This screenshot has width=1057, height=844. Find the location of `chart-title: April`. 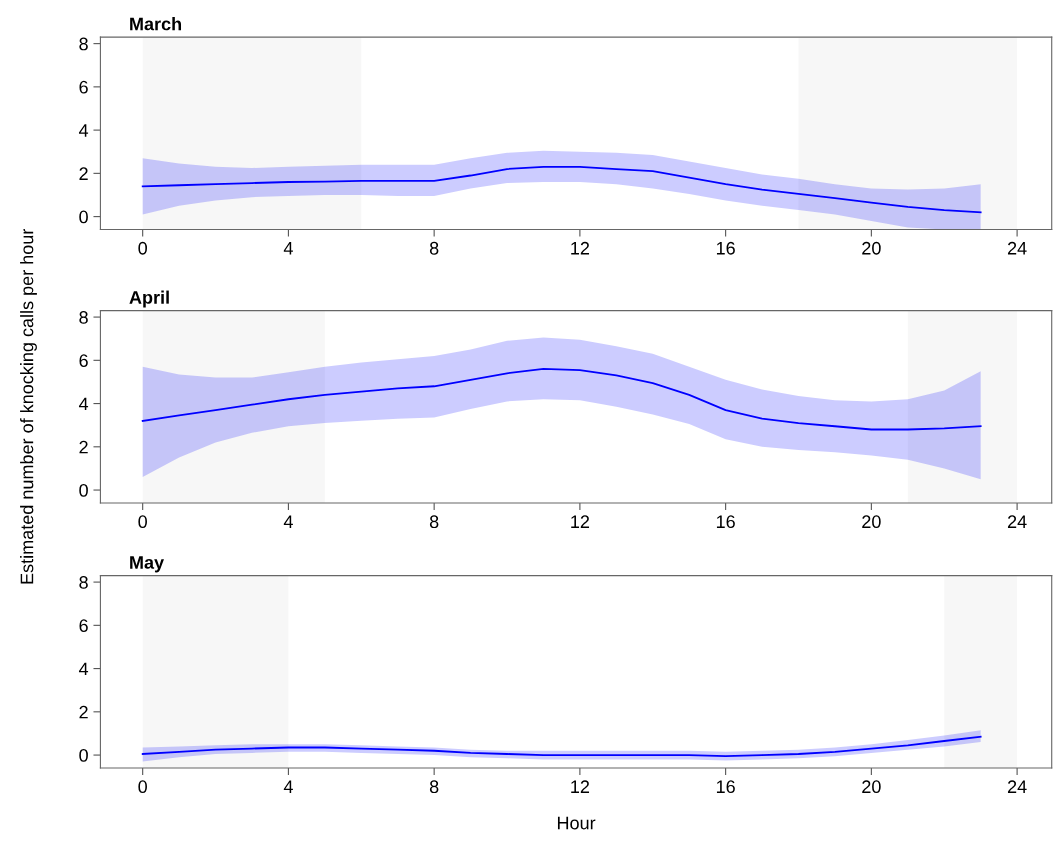

chart-title: April is located at coordinates (149, 299).